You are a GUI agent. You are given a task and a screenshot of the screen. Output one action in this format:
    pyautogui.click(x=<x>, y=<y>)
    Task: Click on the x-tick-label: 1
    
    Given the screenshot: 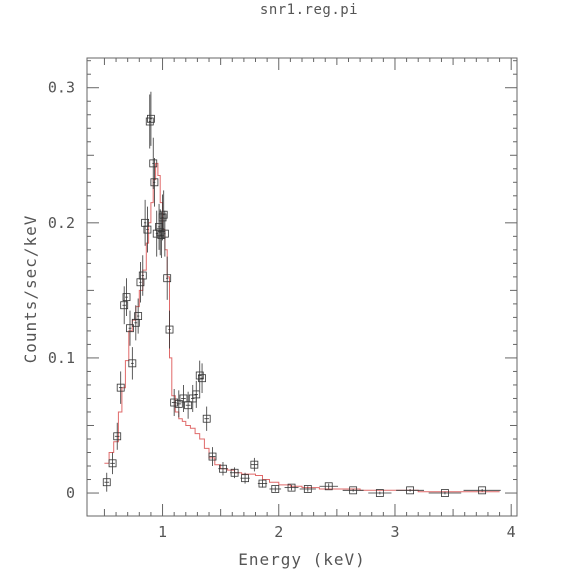 What is the action you would take?
    pyautogui.click(x=162, y=532)
    